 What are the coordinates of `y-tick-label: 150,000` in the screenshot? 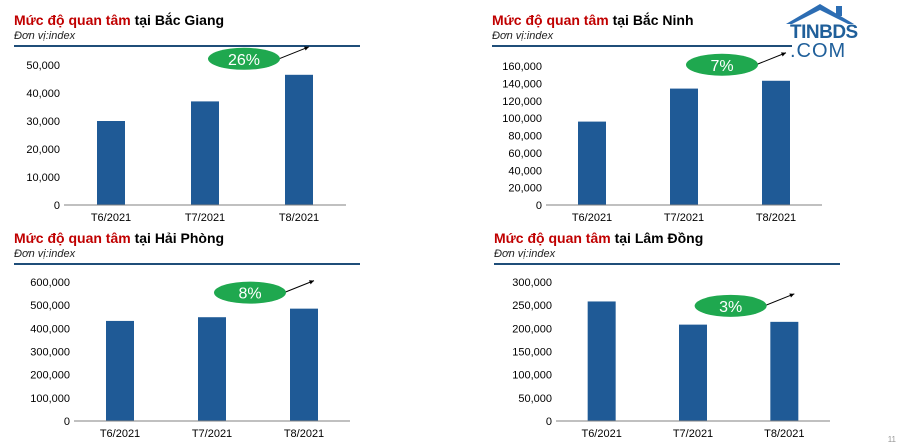 It's located at (532, 353).